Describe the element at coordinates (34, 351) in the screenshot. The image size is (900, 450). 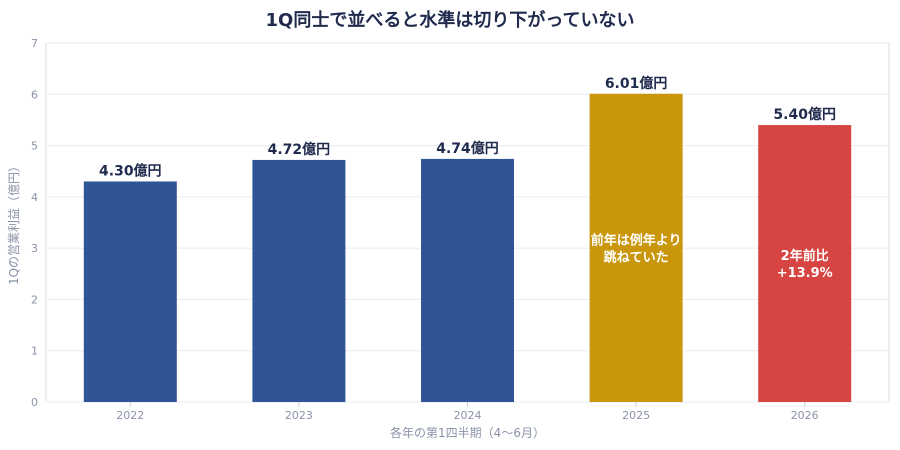
I see `y-tick-label: 1` at that location.